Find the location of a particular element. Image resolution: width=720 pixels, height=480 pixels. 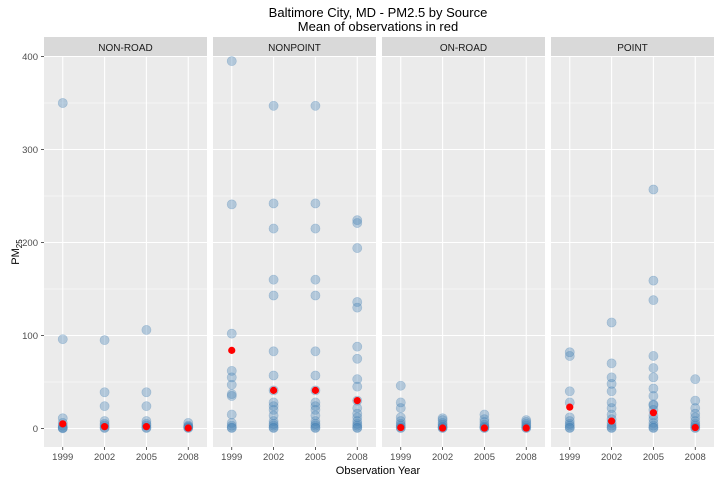

mean-point-non-road-2008 is located at coordinates (188, 428).